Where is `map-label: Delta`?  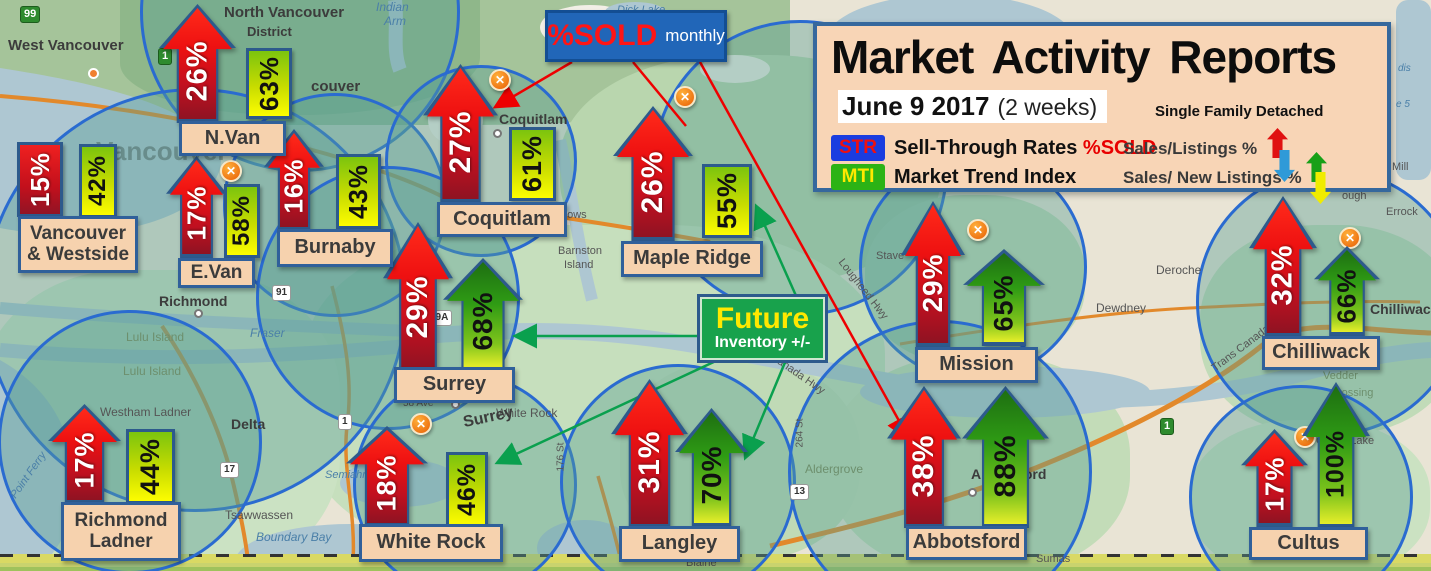 map-label: Delta is located at coordinates (248, 424).